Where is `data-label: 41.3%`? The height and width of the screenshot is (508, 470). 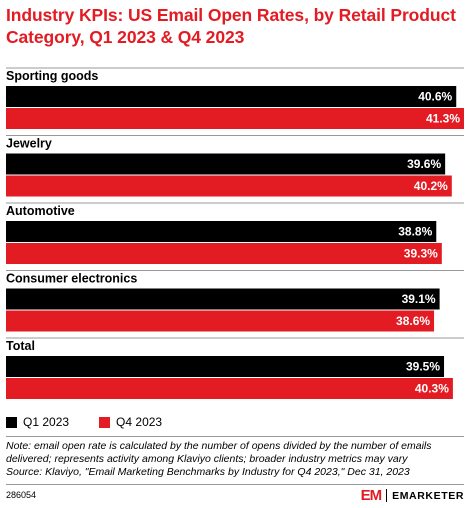
data-label: 41.3% is located at coordinates (443, 119).